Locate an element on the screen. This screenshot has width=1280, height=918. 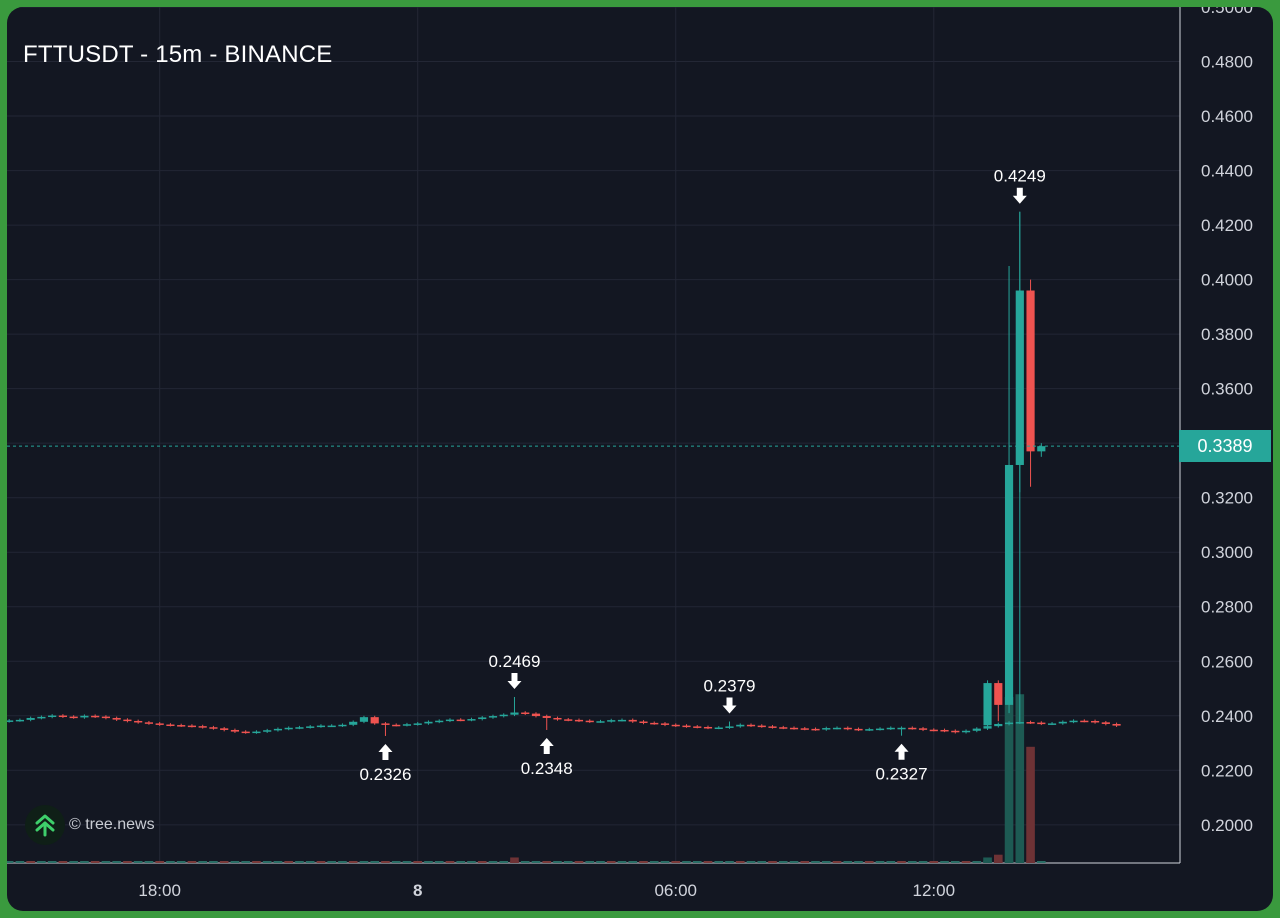
price-annotation: 0.2348 is located at coordinates (547, 757).